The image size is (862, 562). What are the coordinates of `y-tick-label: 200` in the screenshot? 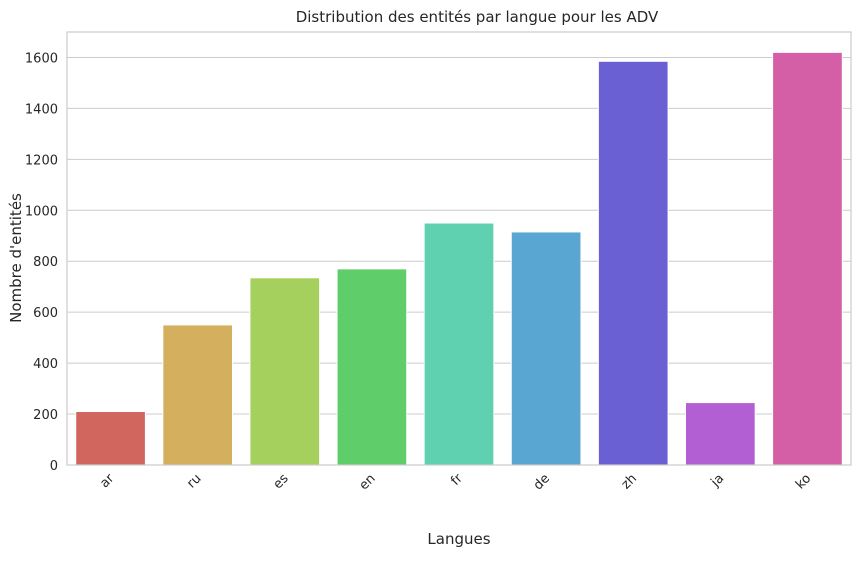 It's located at (45, 415).